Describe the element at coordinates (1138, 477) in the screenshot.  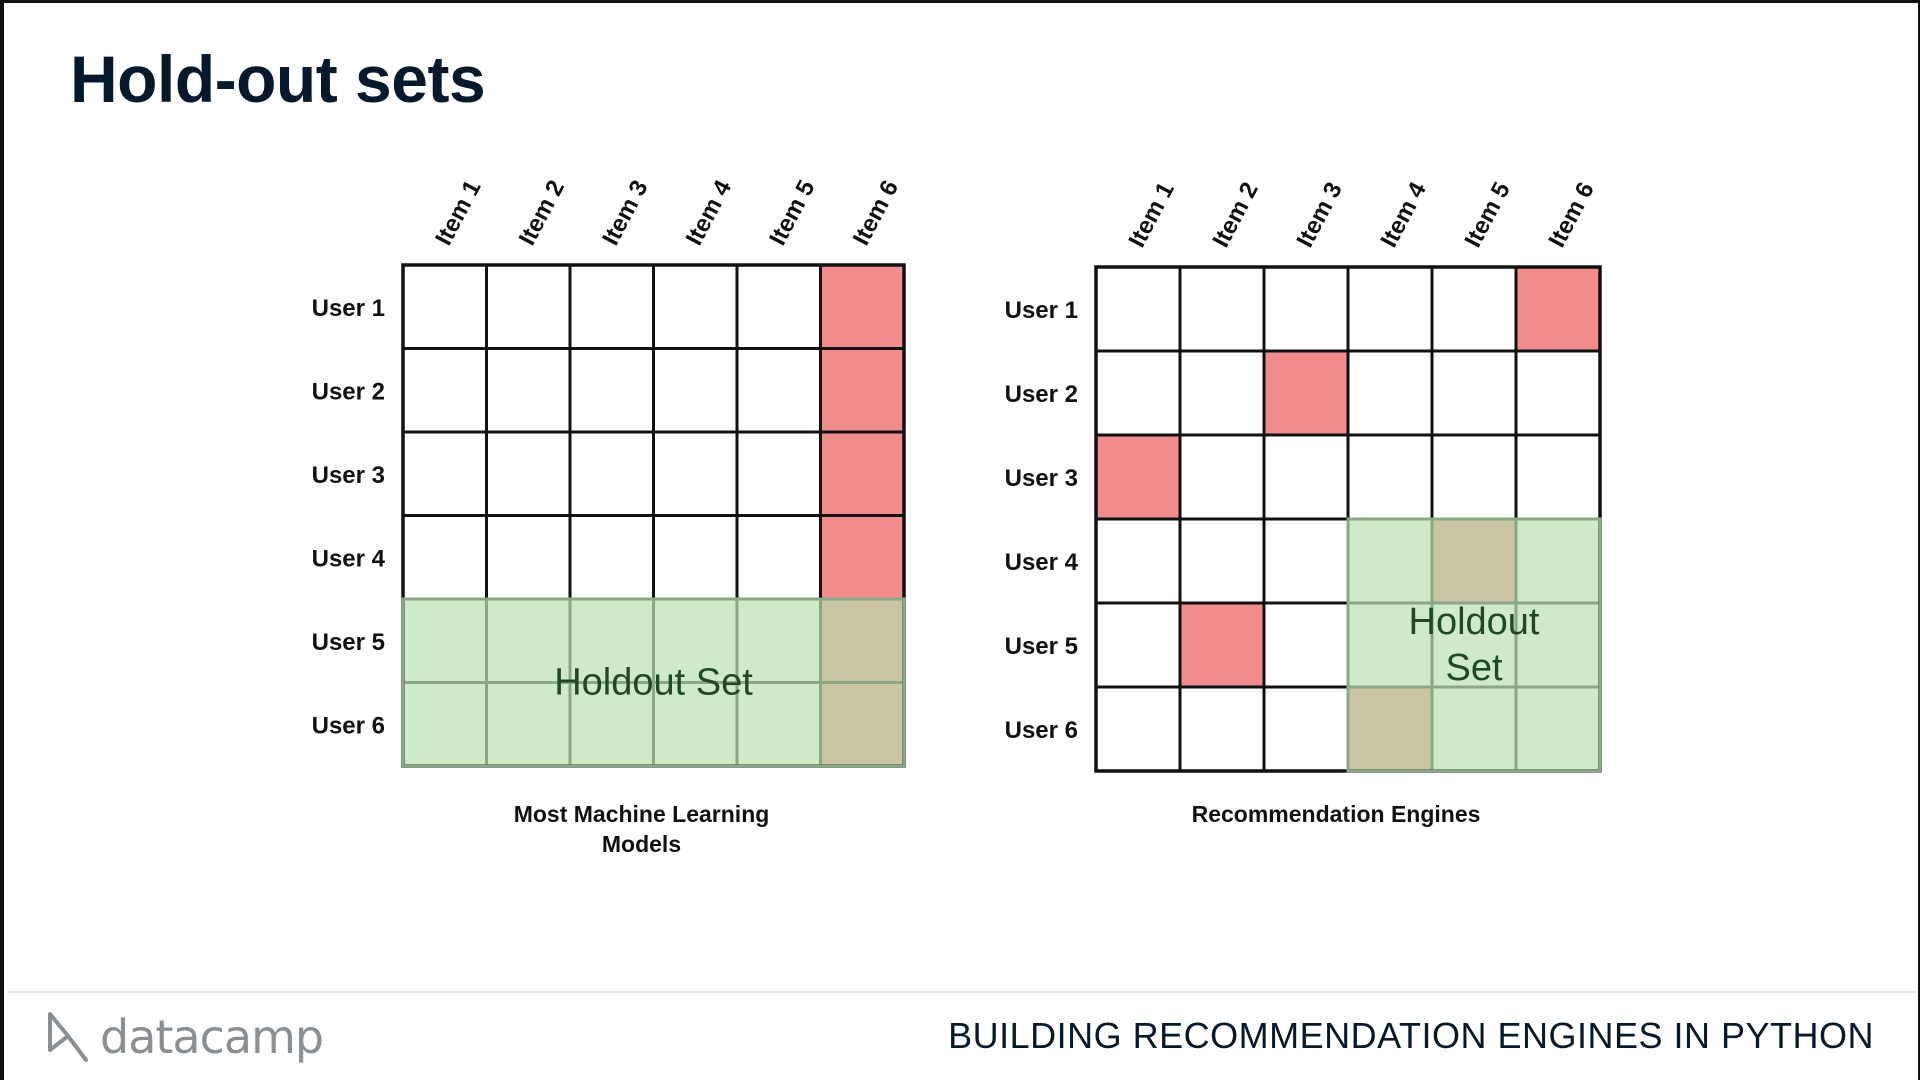
I see `grid-cell-d2-r3-c1` at that location.